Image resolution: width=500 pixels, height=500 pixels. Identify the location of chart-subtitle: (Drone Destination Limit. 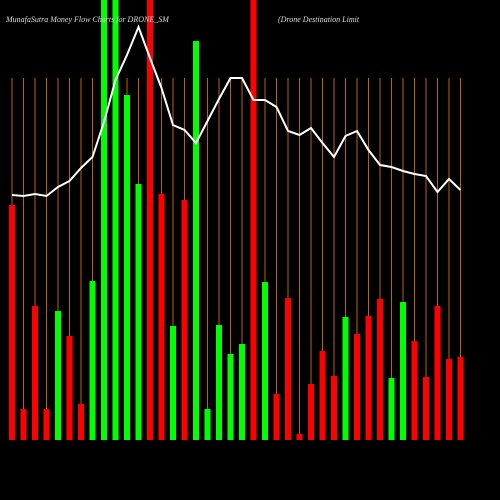
(319, 19).